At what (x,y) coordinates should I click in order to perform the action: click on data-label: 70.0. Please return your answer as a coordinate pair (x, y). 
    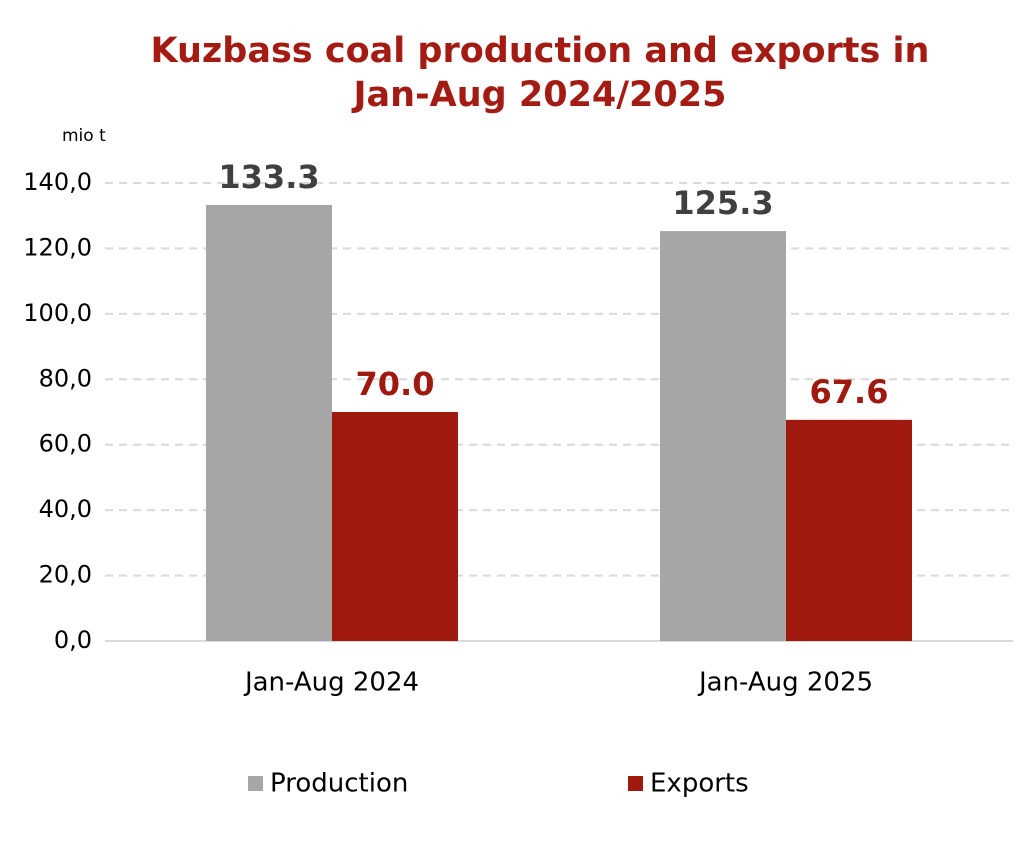
    Looking at the image, I should click on (395, 384).